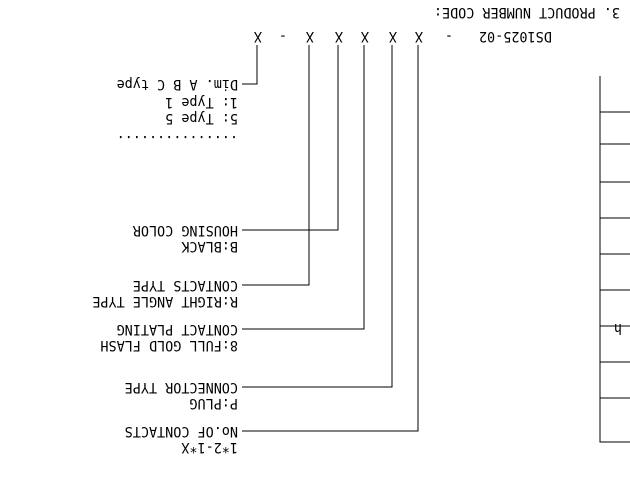 This screenshot has width=630, height=486. I want to click on value-contact-plating: 8:FULL GOLD FLASH, so click(169, 345).